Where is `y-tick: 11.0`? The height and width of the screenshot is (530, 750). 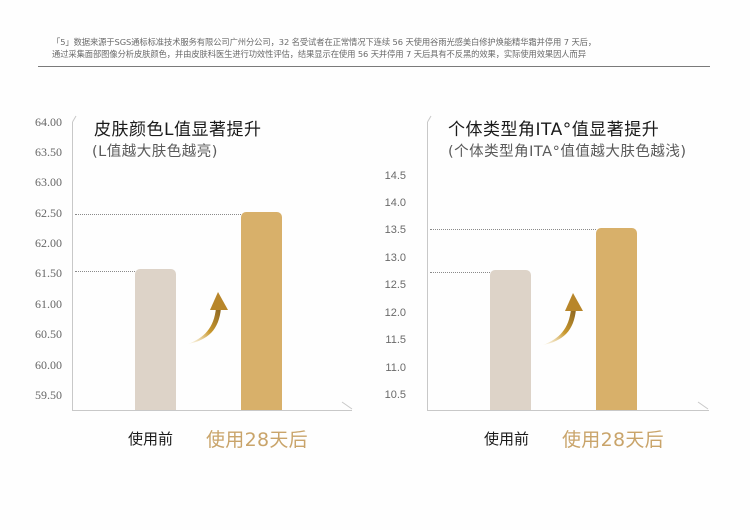 y-tick: 11.0 is located at coordinates (395, 368).